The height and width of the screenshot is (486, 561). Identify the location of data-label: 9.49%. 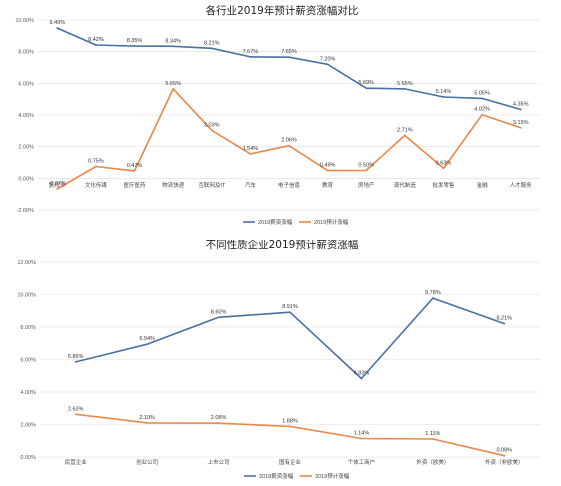
(58, 23).